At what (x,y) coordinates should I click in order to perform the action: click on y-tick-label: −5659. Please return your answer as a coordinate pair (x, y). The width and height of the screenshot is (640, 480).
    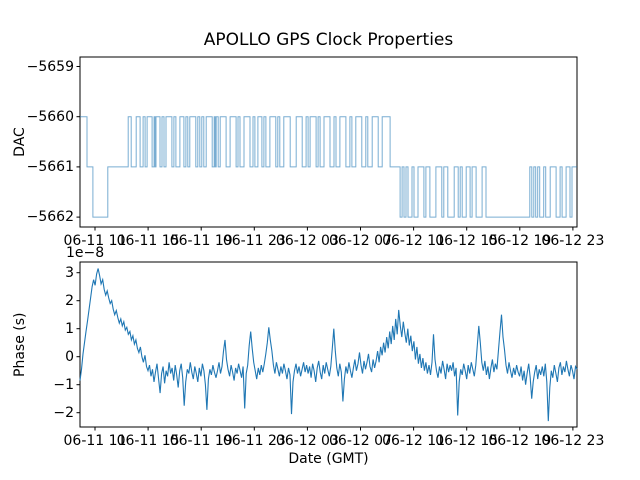
    Looking at the image, I should click on (50, 66).